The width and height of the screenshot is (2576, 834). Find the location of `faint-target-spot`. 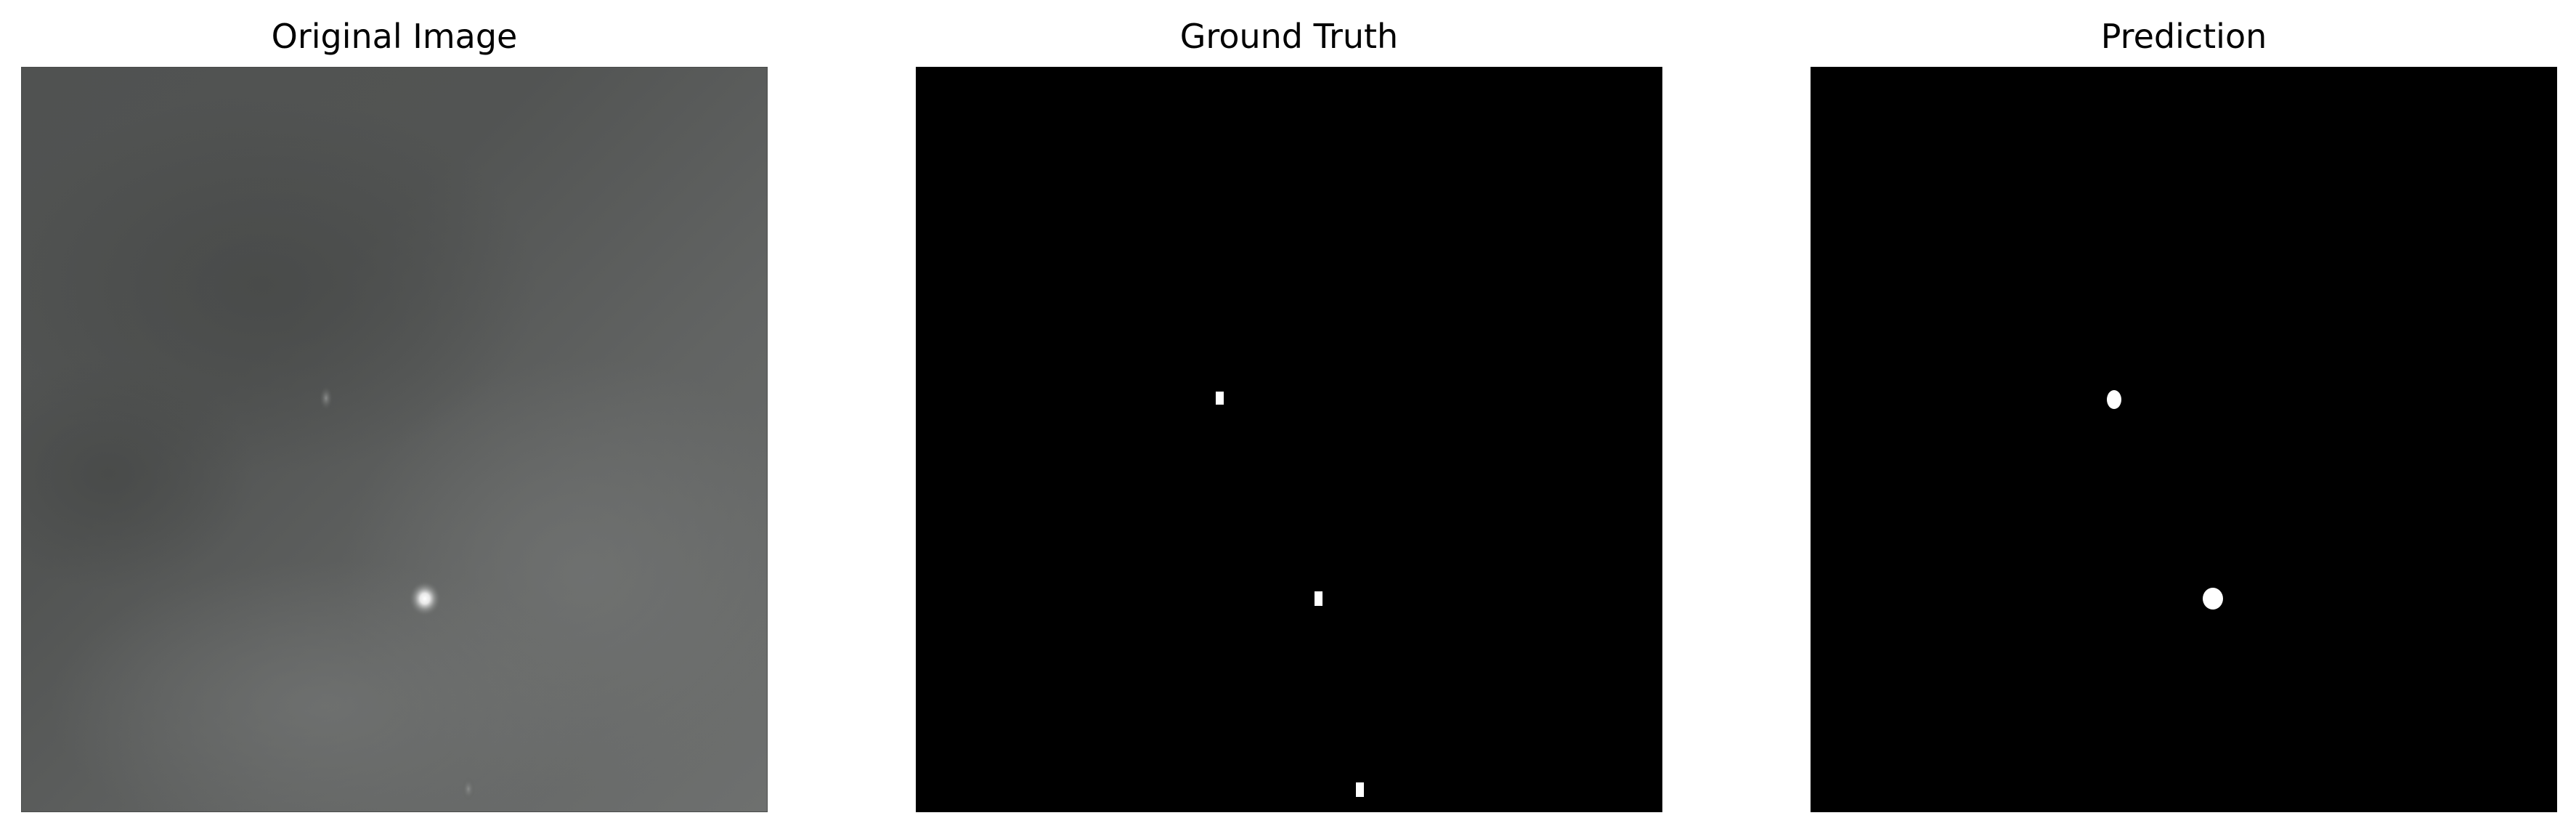

faint-target-spot is located at coordinates (326, 398).